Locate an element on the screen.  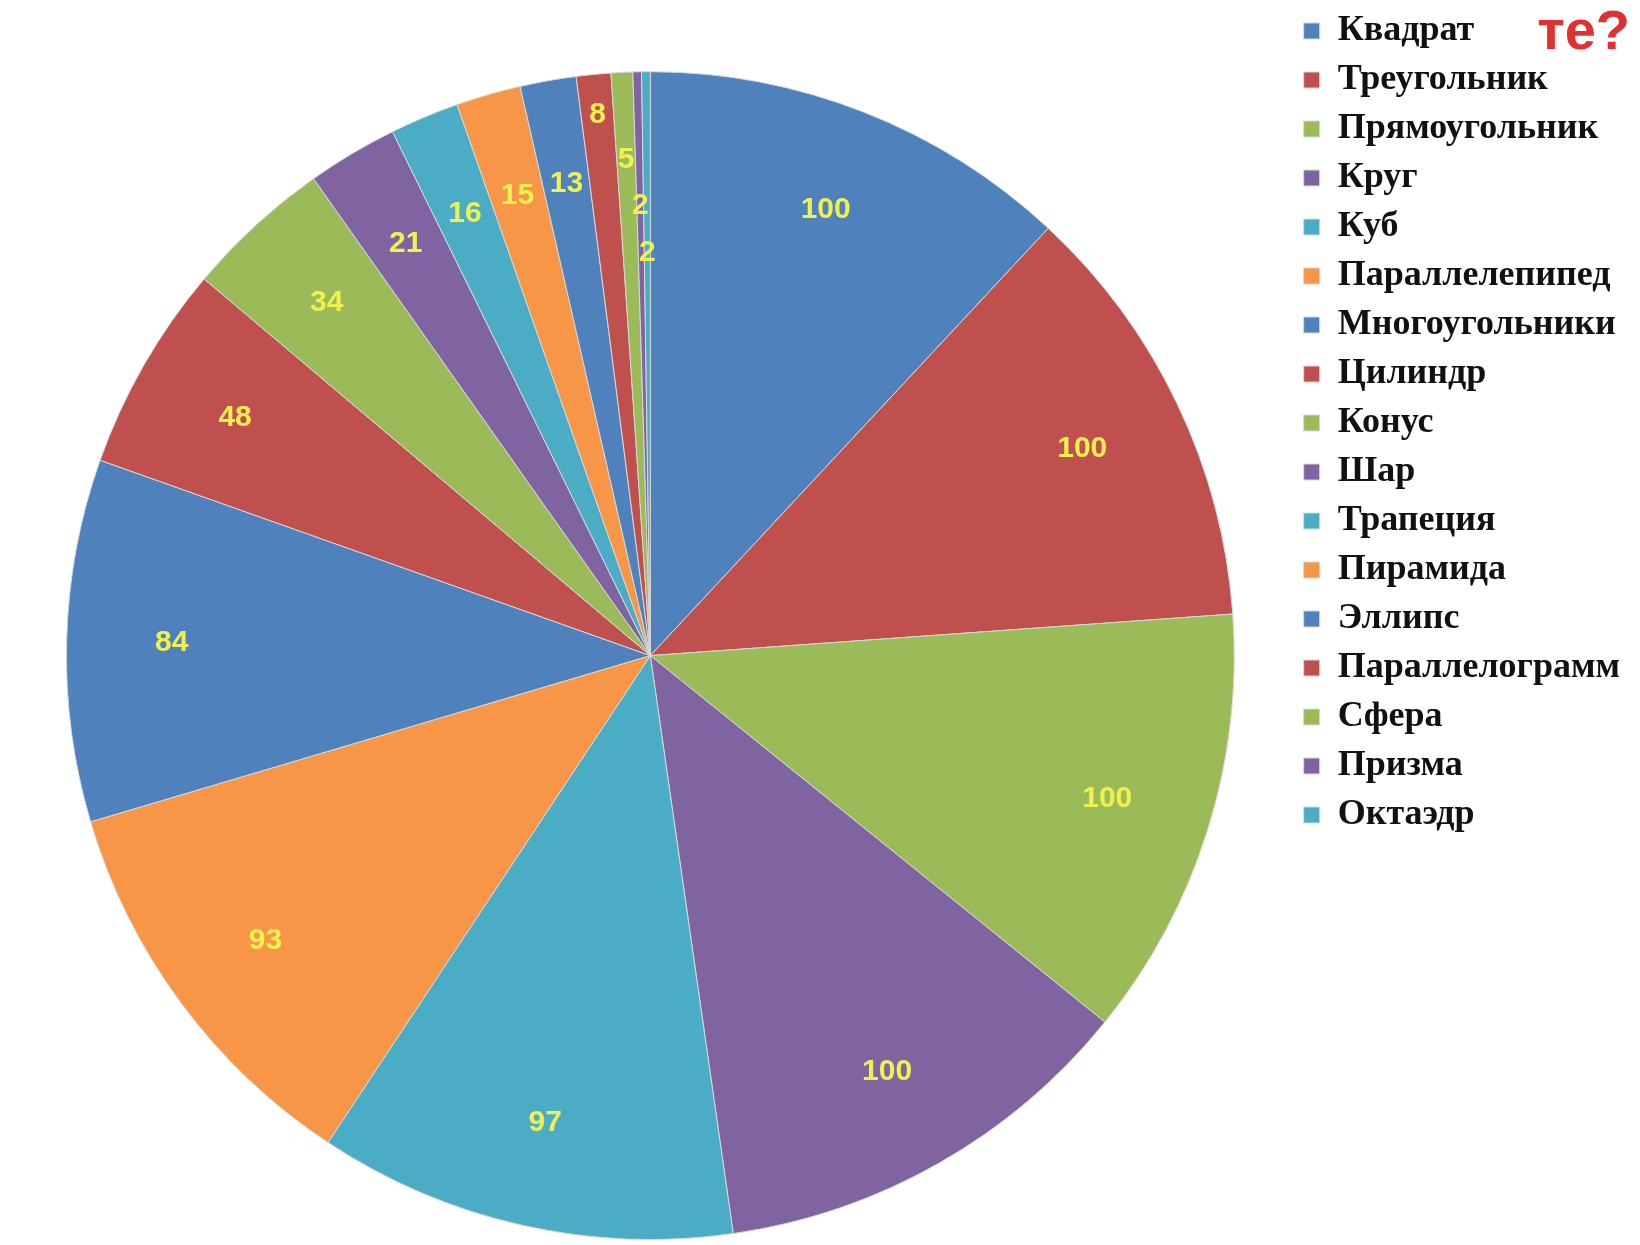
legend-label: Эллипс is located at coordinates (1398, 616).